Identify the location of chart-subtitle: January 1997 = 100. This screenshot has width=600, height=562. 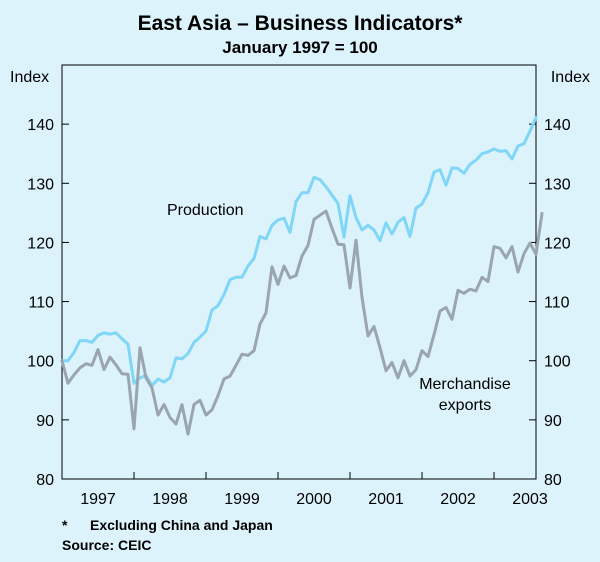
(299, 47).